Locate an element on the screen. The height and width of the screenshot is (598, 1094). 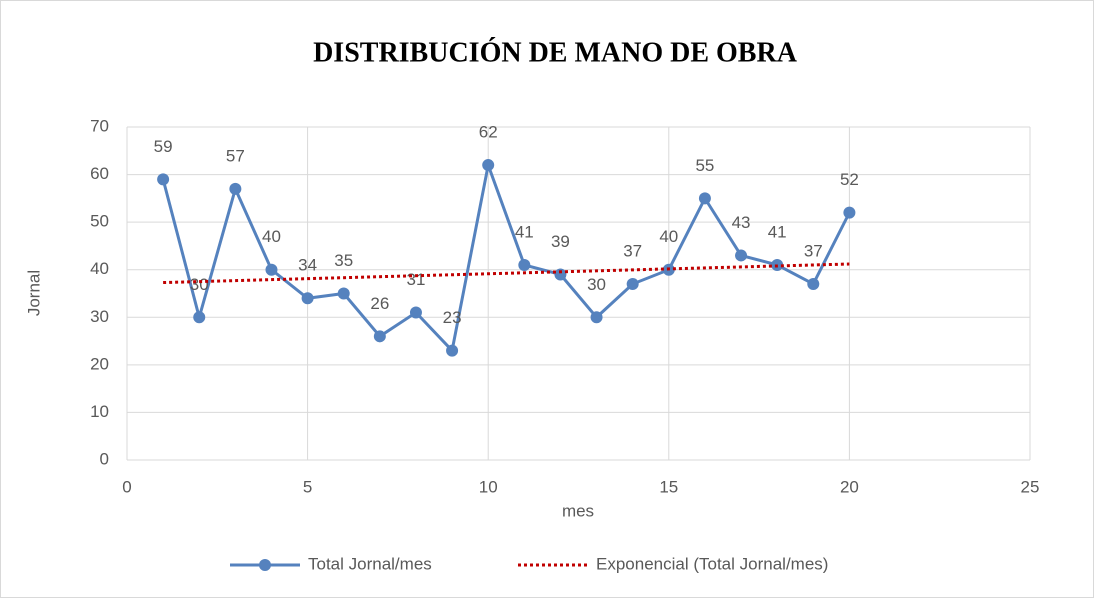
x-axis-label: mes is located at coordinates (578, 510).